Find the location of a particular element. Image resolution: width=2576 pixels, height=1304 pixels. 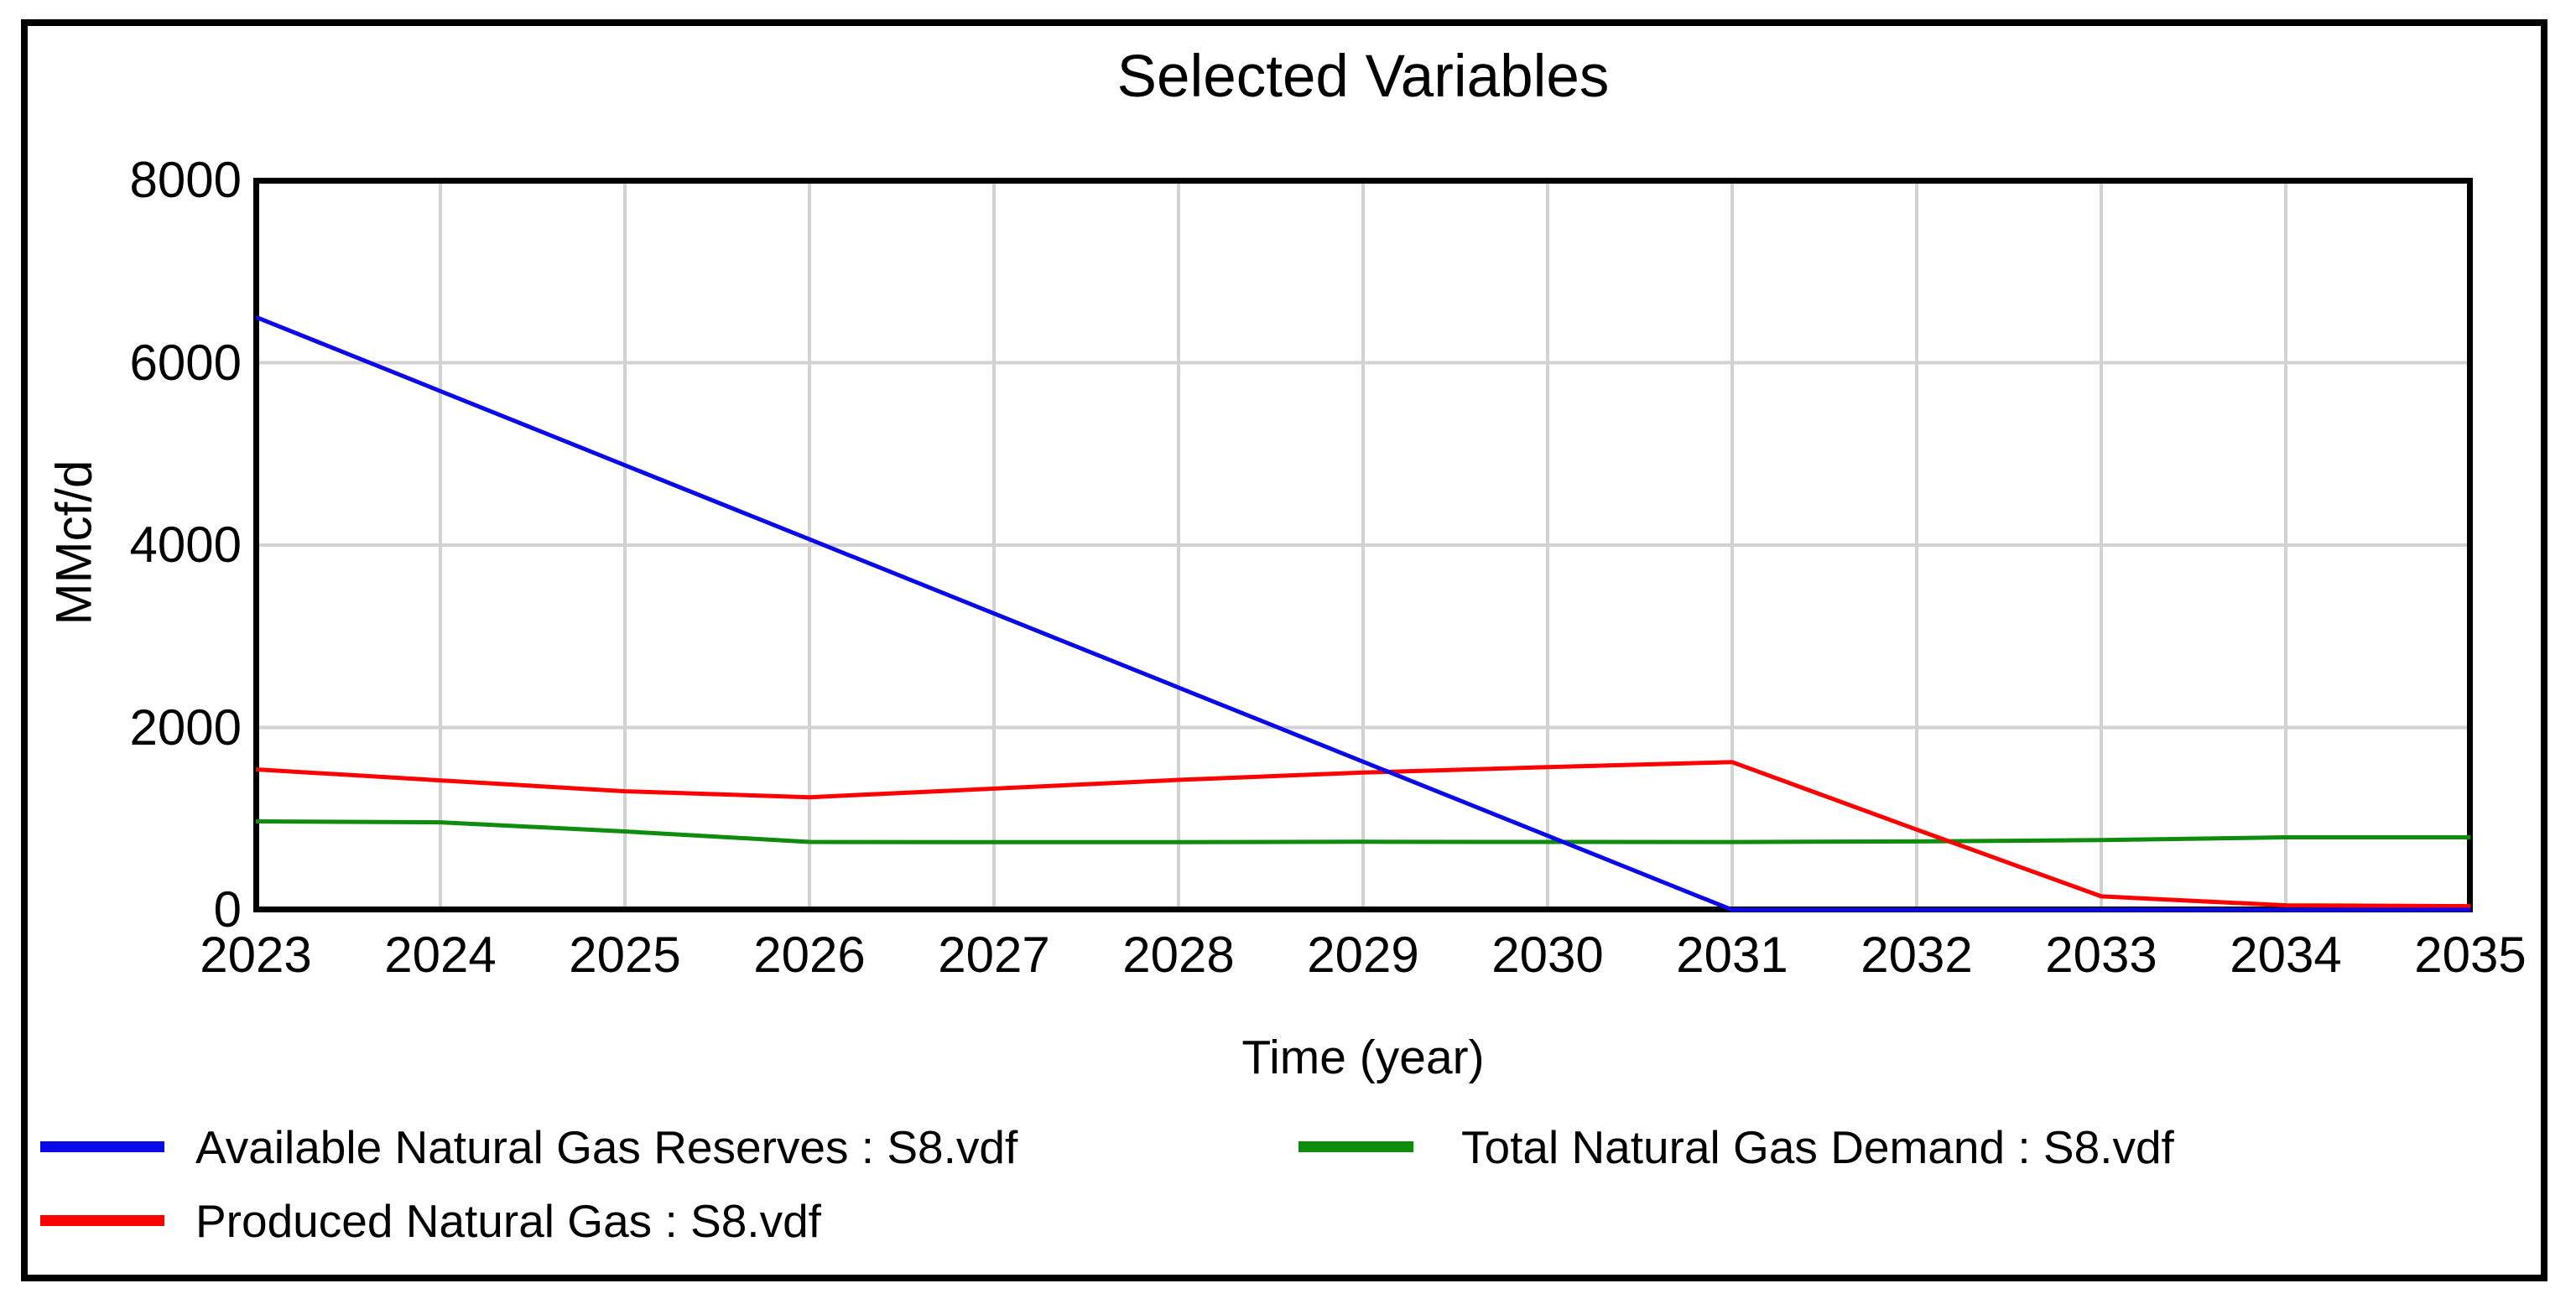

x-tick-label: 2023 is located at coordinates (256, 955).